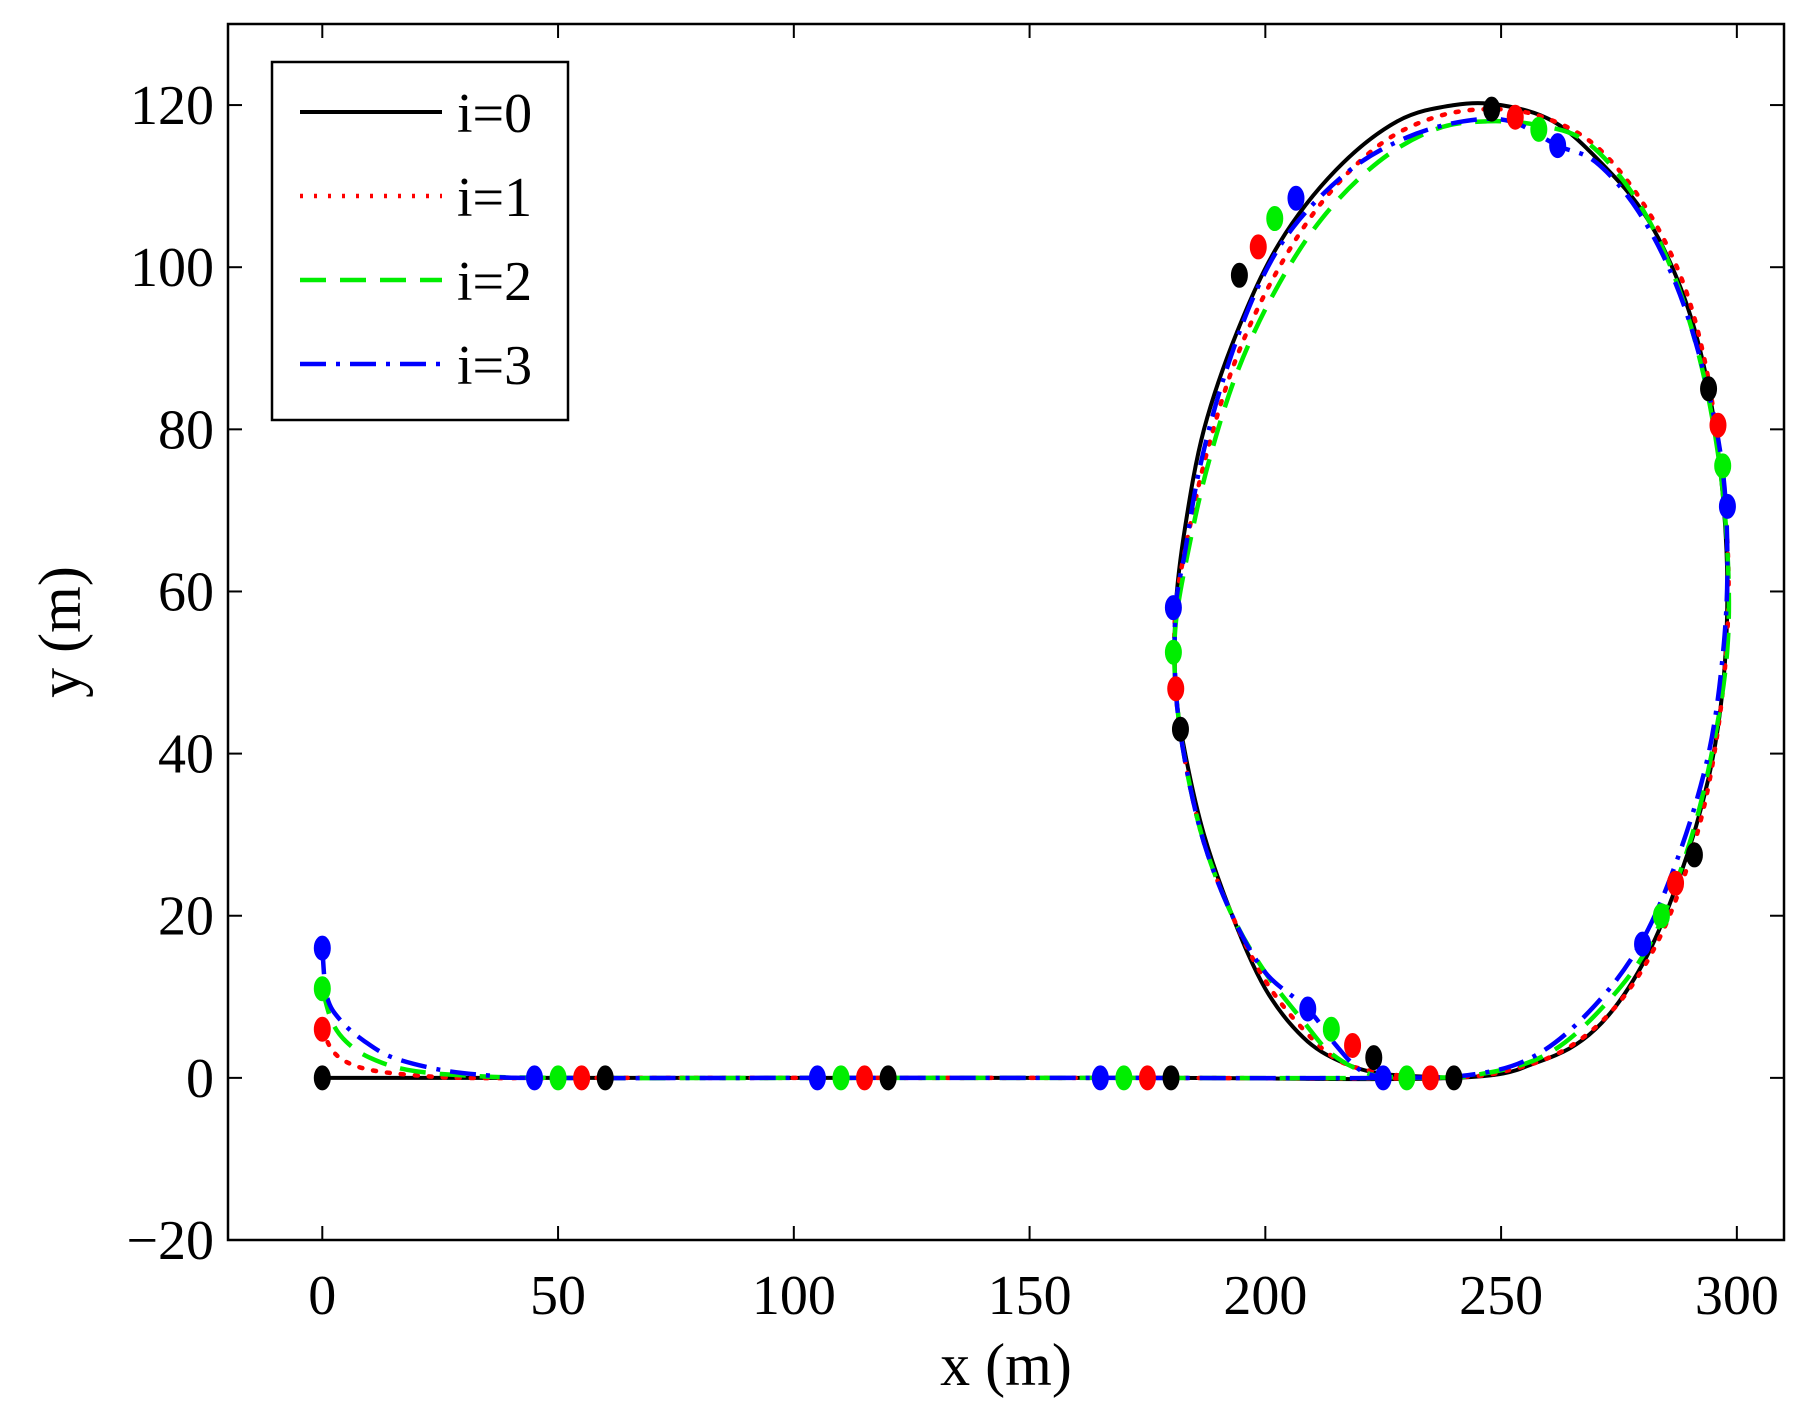 The height and width of the screenshot is (1414, 1811). I want to click on x-tick-label: 300, so click(1737, 1296).